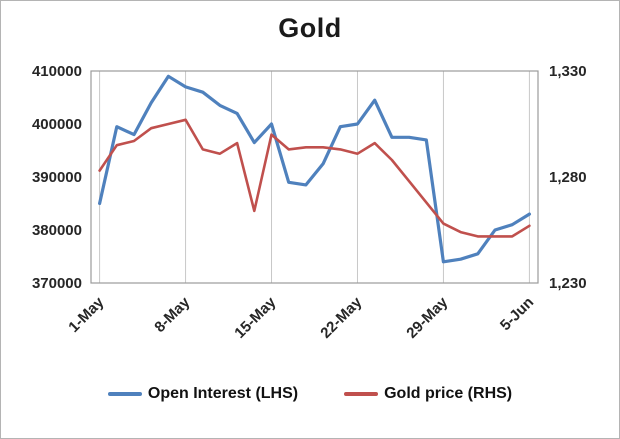 The height and width of the screenshot is (439, 620). What do you see at coordinates (223, 393) in the screenshot?
I see `legend-label-open-interest: Open Interest (LHS)` at bounding box center [223, 393].